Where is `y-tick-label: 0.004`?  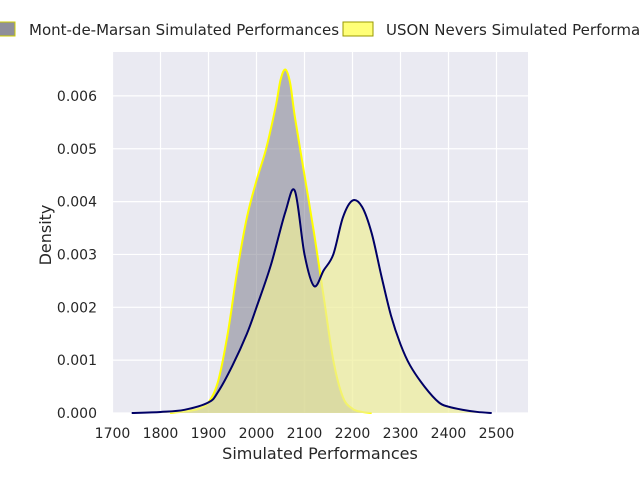 y-tick-label: 0.004 is located at coordinates (77, 203).